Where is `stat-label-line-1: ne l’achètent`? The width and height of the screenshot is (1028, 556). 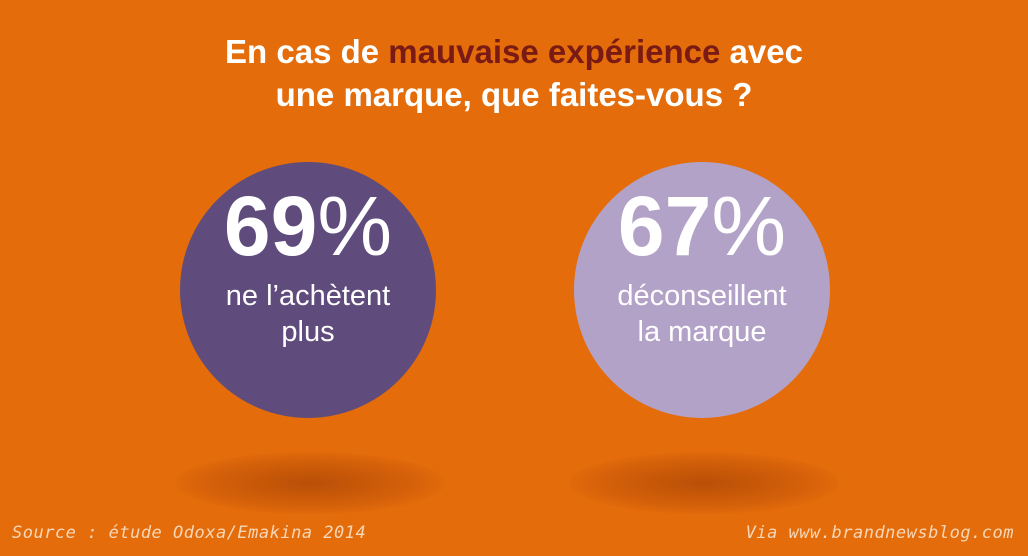 stat-label-line-1: ne l’achètent is located at coordinates (308, 296).